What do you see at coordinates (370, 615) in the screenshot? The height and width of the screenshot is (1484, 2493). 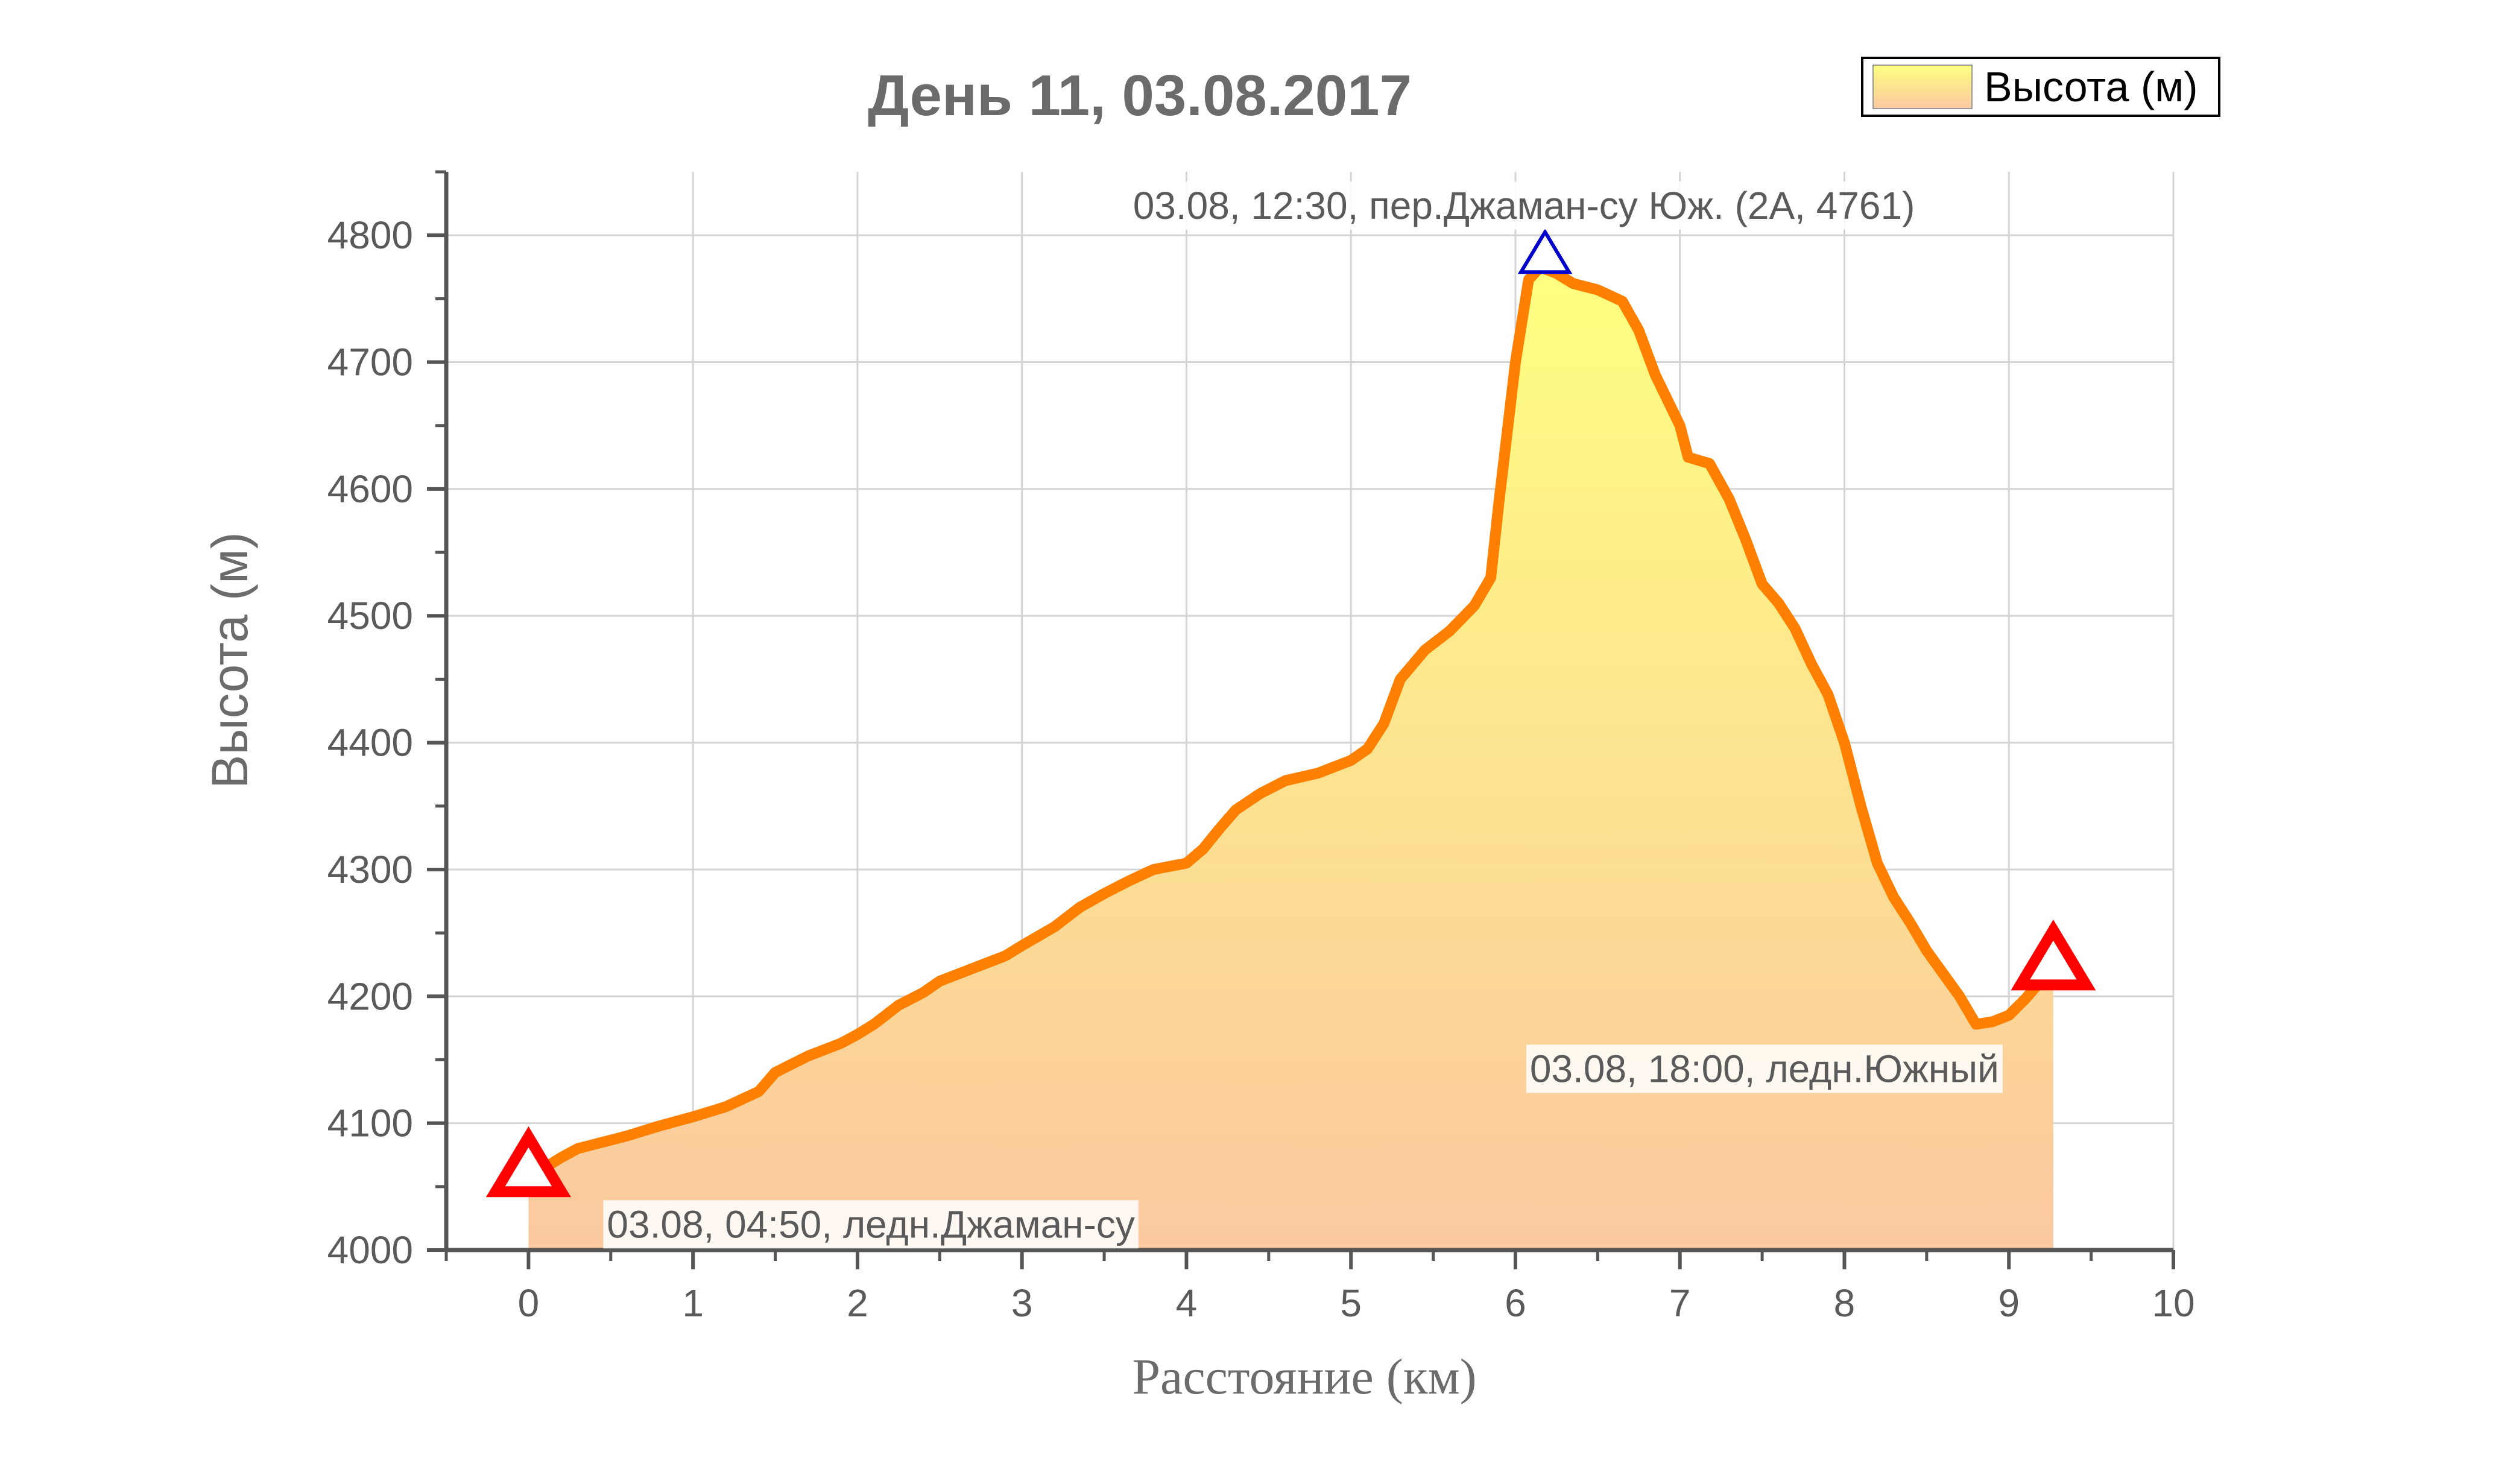 I see `y-tick-label: 4500` at bounding box center [370, 615].